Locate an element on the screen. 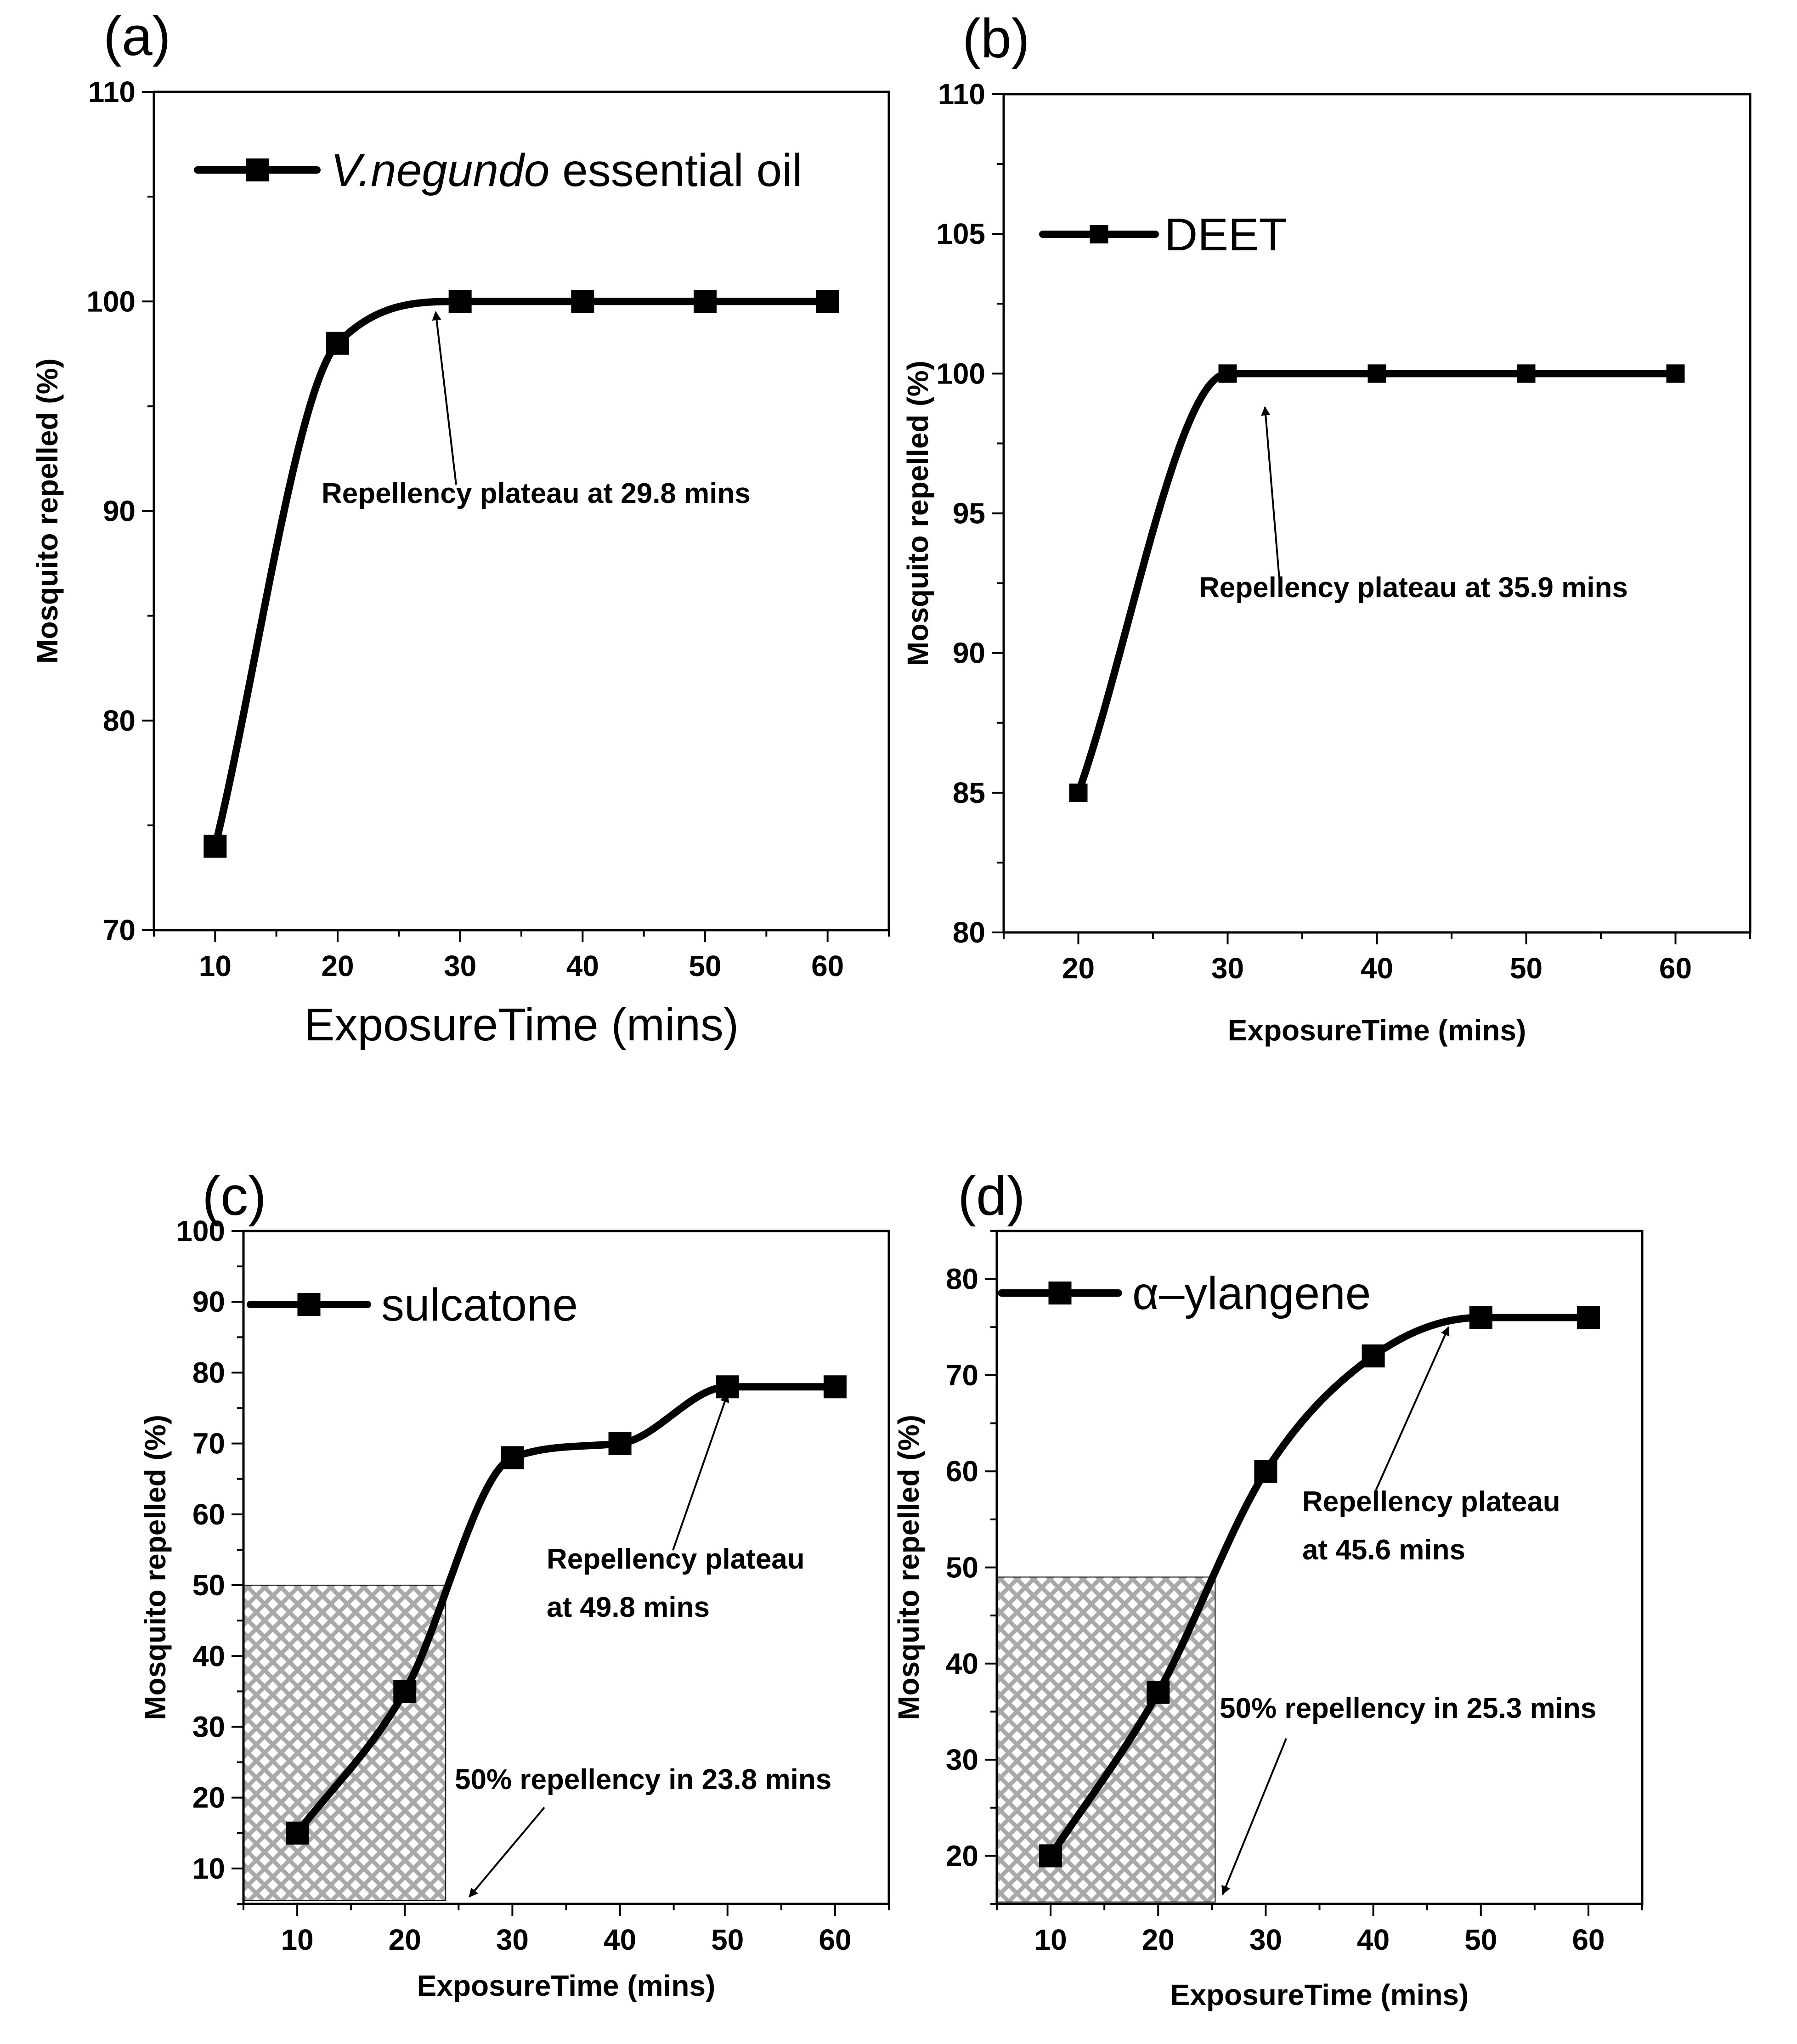  y-tick-label: 10 is located at coordinates (209, 1868).